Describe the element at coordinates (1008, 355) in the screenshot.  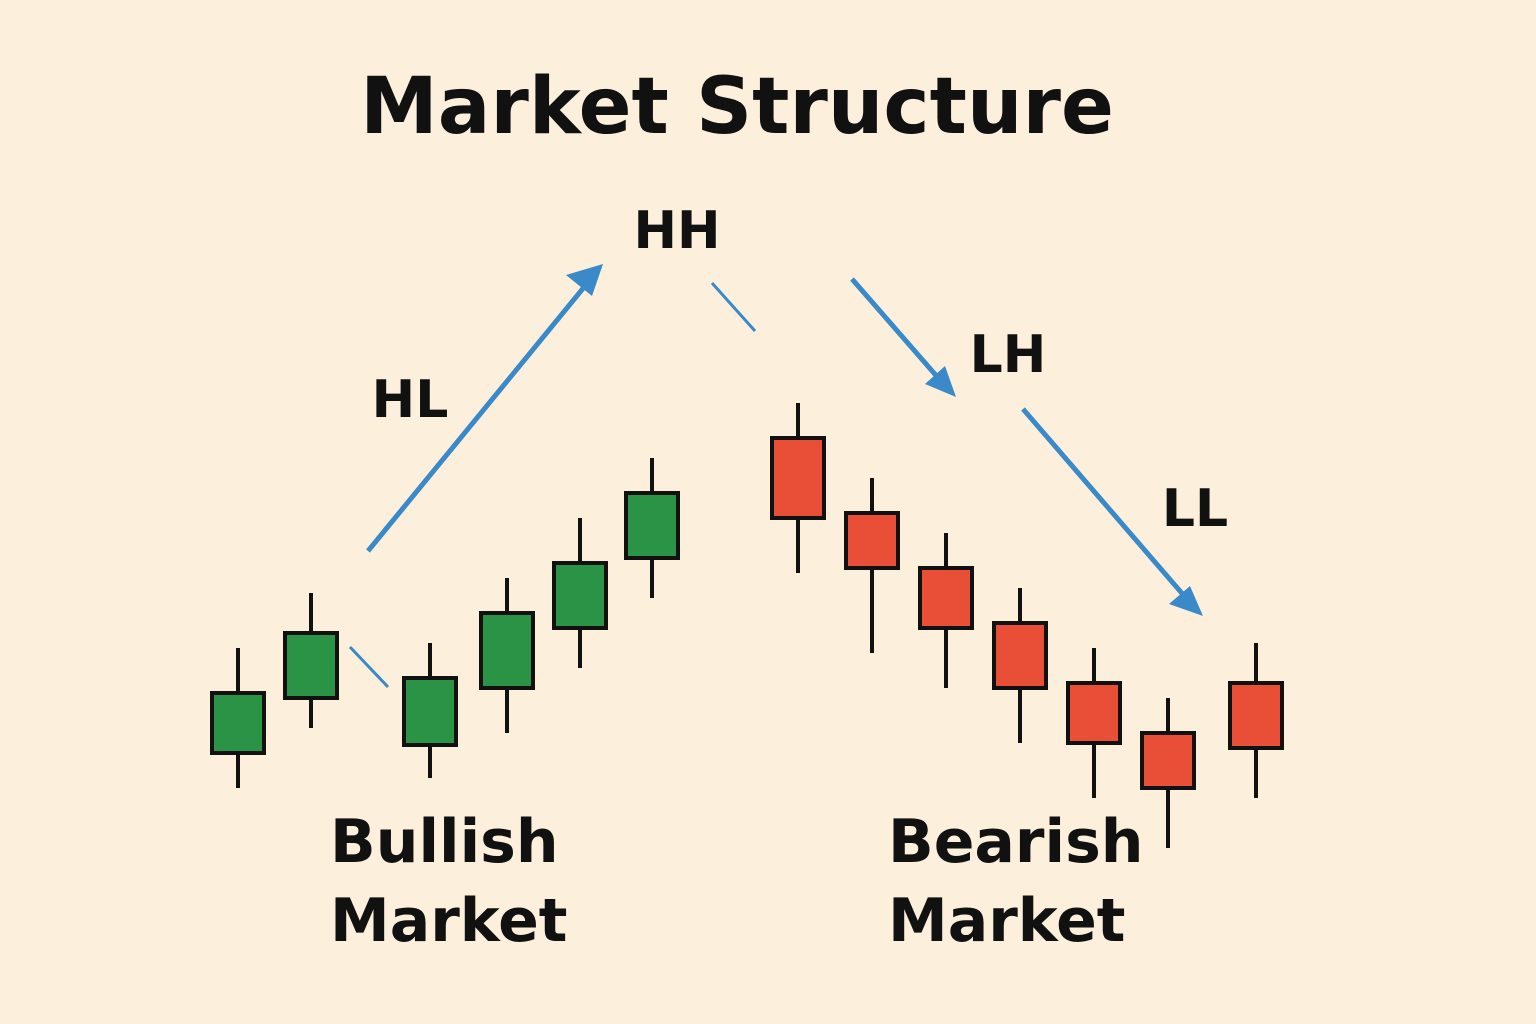
I see `lh-label: LH` at that location.